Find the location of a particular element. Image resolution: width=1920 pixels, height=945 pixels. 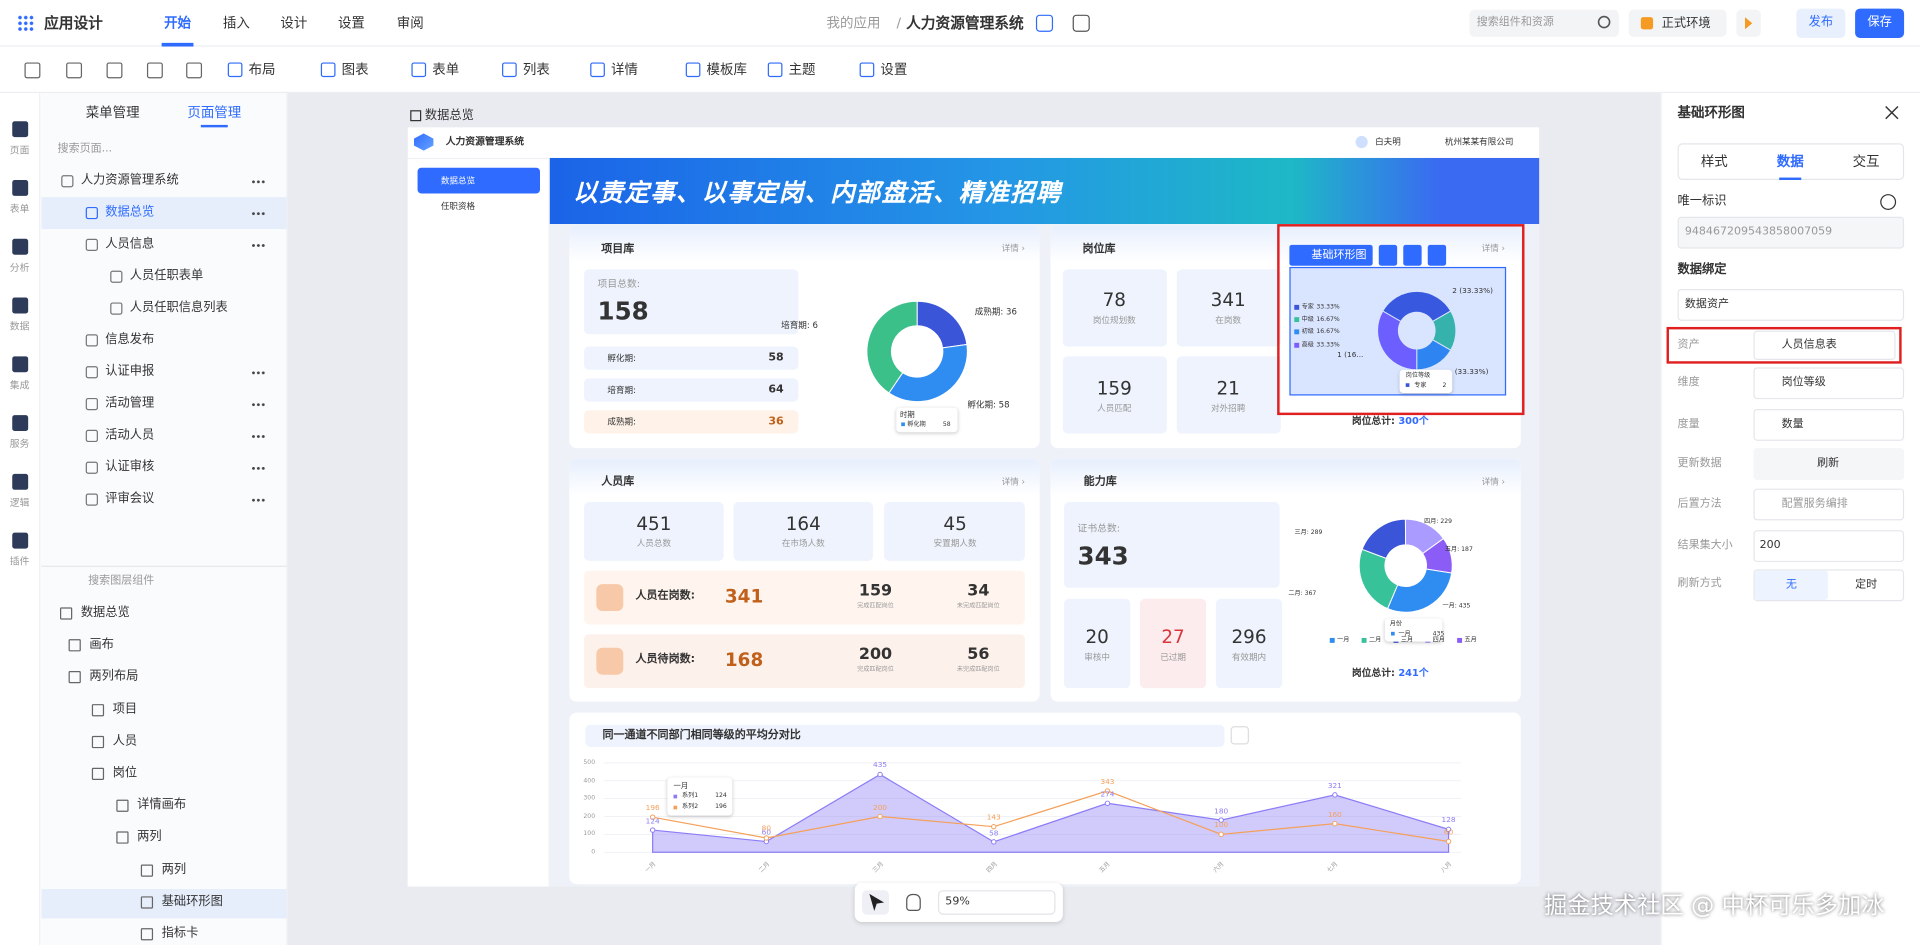

page-item: 认证审核 is located at coordinates (130, 467).